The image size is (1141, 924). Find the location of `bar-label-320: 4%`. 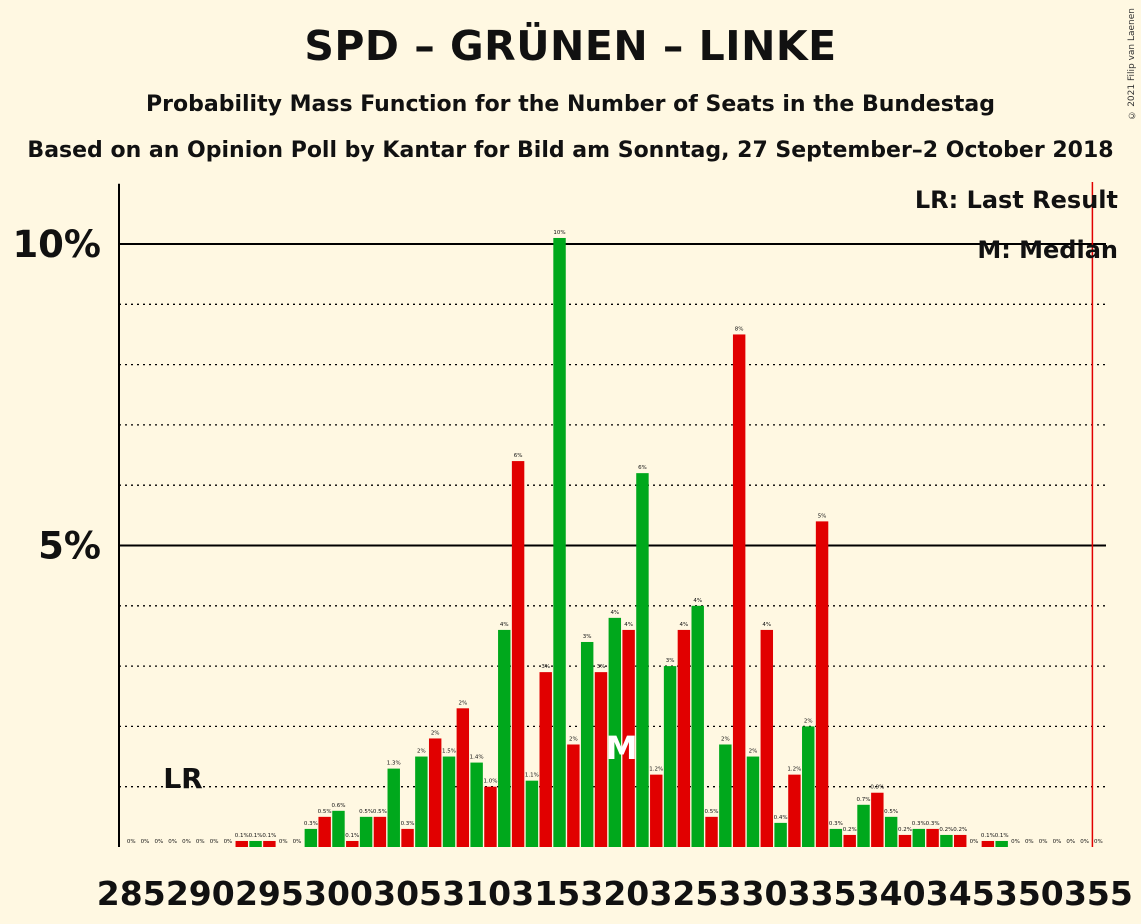

bar-label-320: 4% is located at coordinates (614, 613).